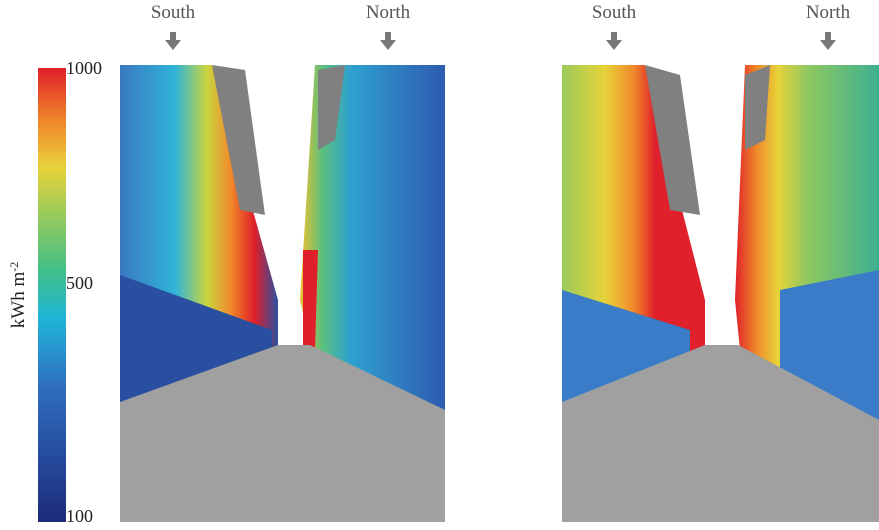  Describe the element at coordinates (500, 41) in the screenshot. I see `arrows` at that location.